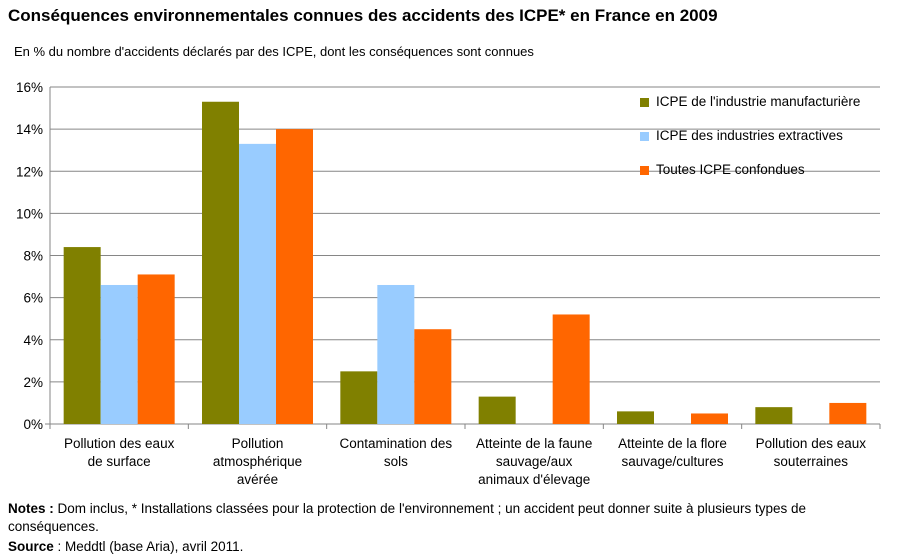 The height and width of the screenshot is (560, 900). Describe the element at coordinates (148, 546) in the screenshot. I see `source-text: : Meddtl (base Aria), avril 2011.` at that location.